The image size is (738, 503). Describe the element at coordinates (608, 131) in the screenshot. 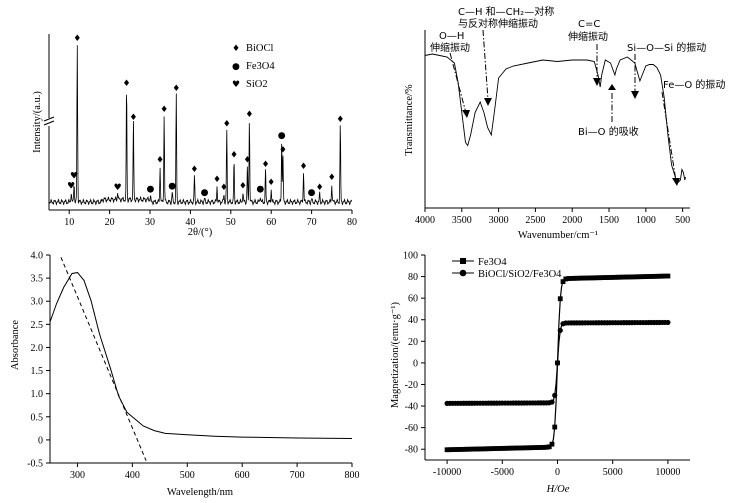

I see `bio-label: Bi—O 的吸收` at that location.